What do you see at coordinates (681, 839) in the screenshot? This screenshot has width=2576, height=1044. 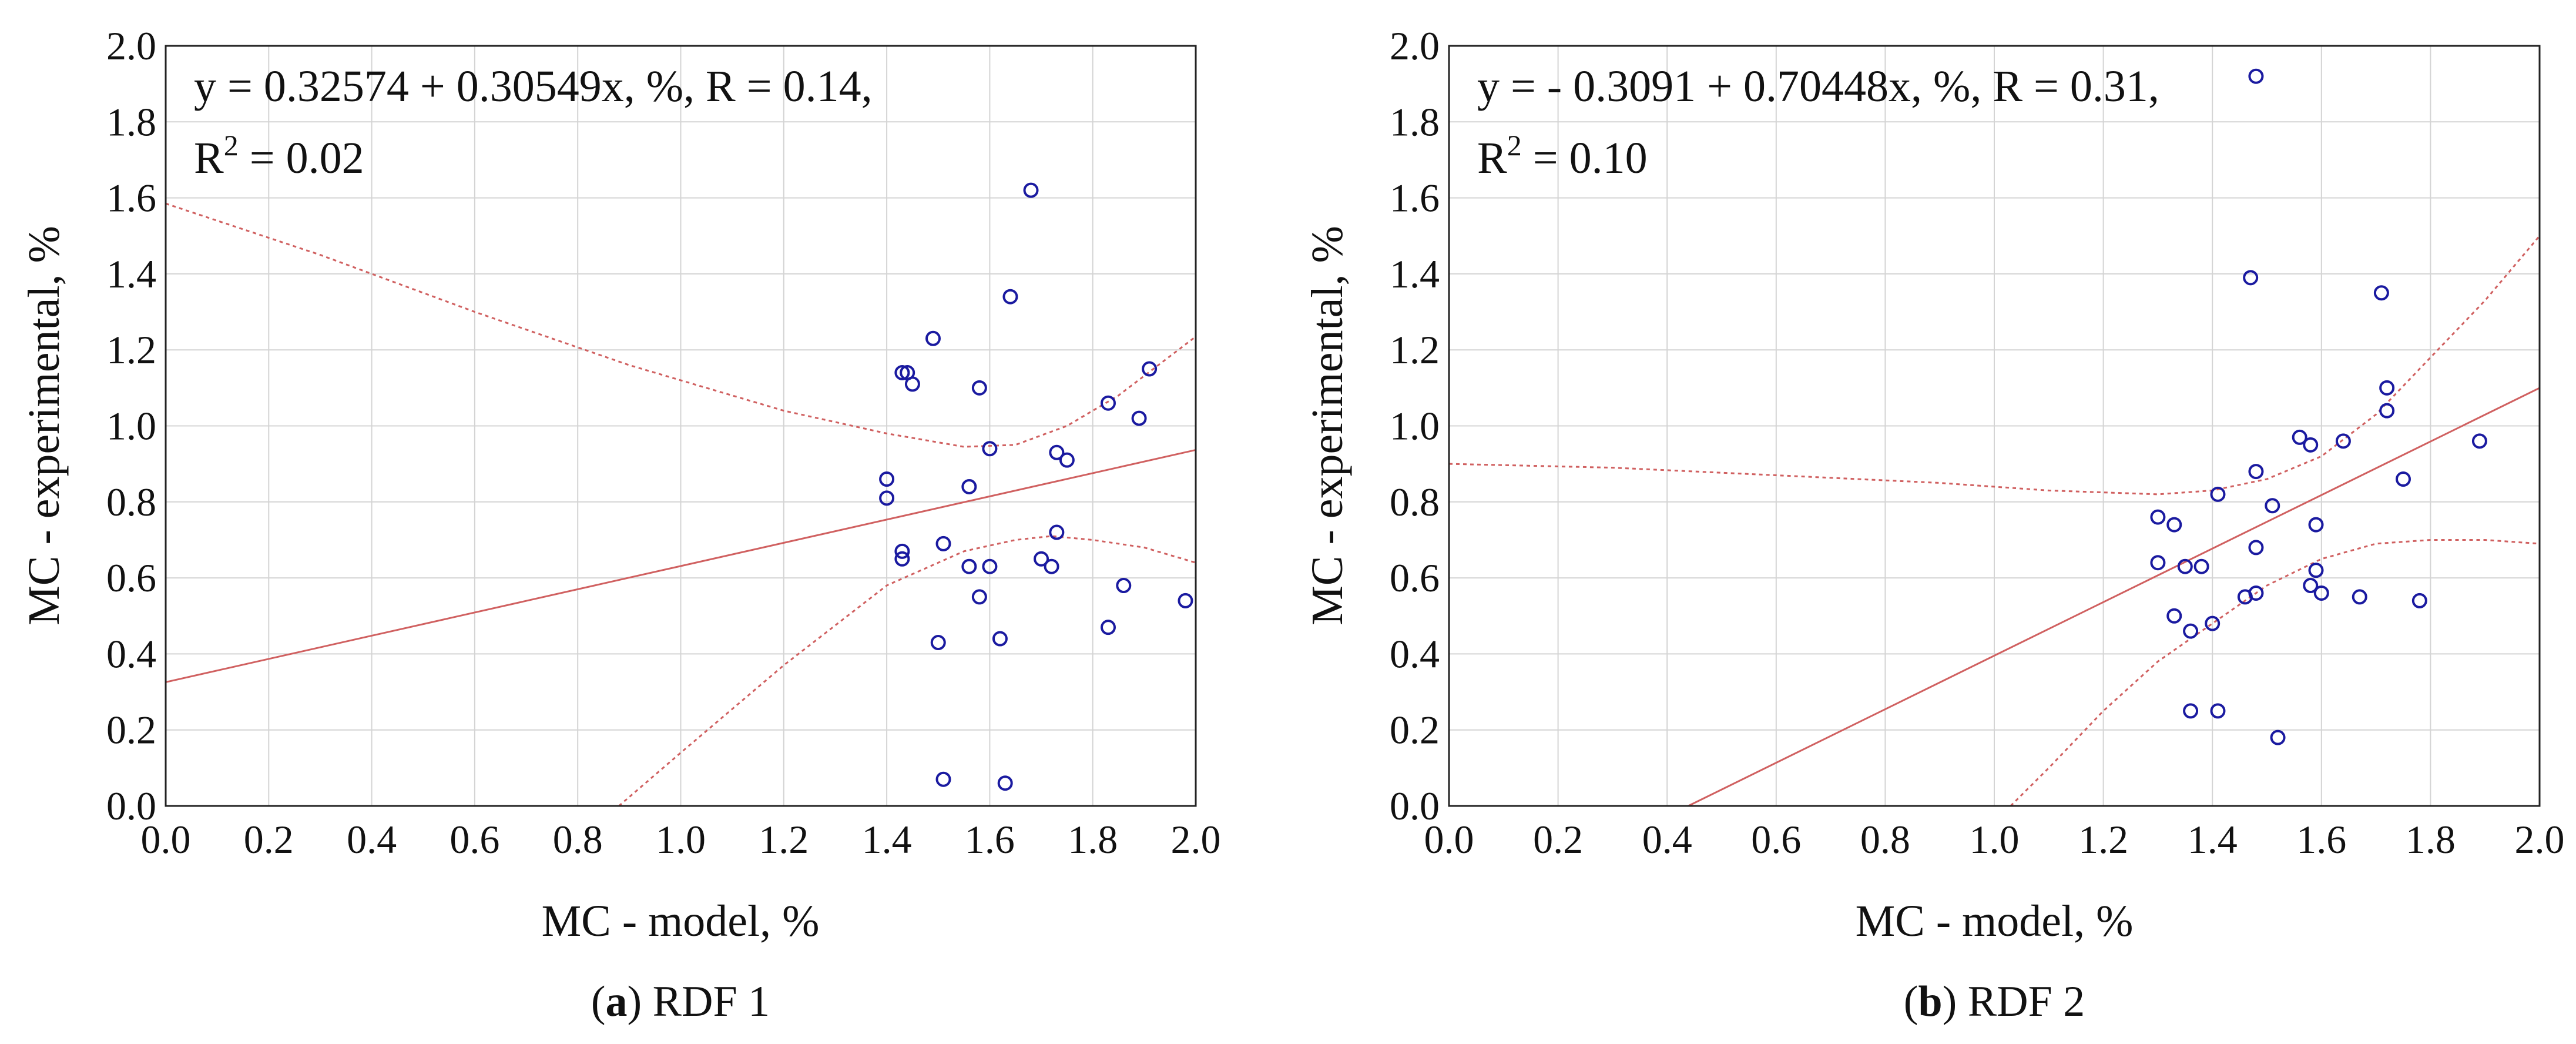 I see `panel-a-x-tick-labels: 0.0 0.2 0.4 0.6 0.8 1.0 1.2 1.4 1.6 1.8 2.0` at bounding box center [681, 839].